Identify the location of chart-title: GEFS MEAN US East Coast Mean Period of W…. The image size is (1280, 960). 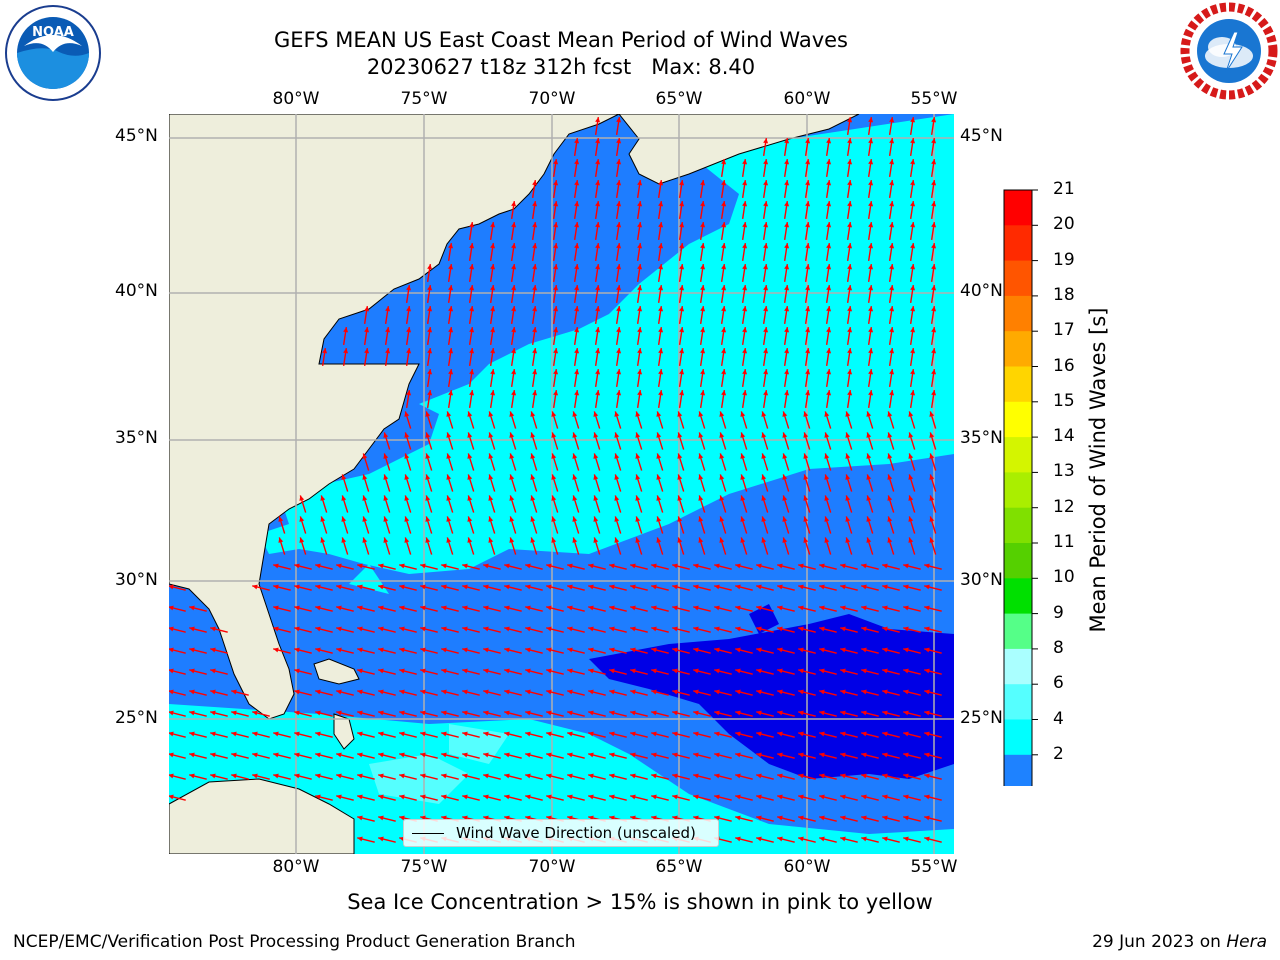
(561, 40).